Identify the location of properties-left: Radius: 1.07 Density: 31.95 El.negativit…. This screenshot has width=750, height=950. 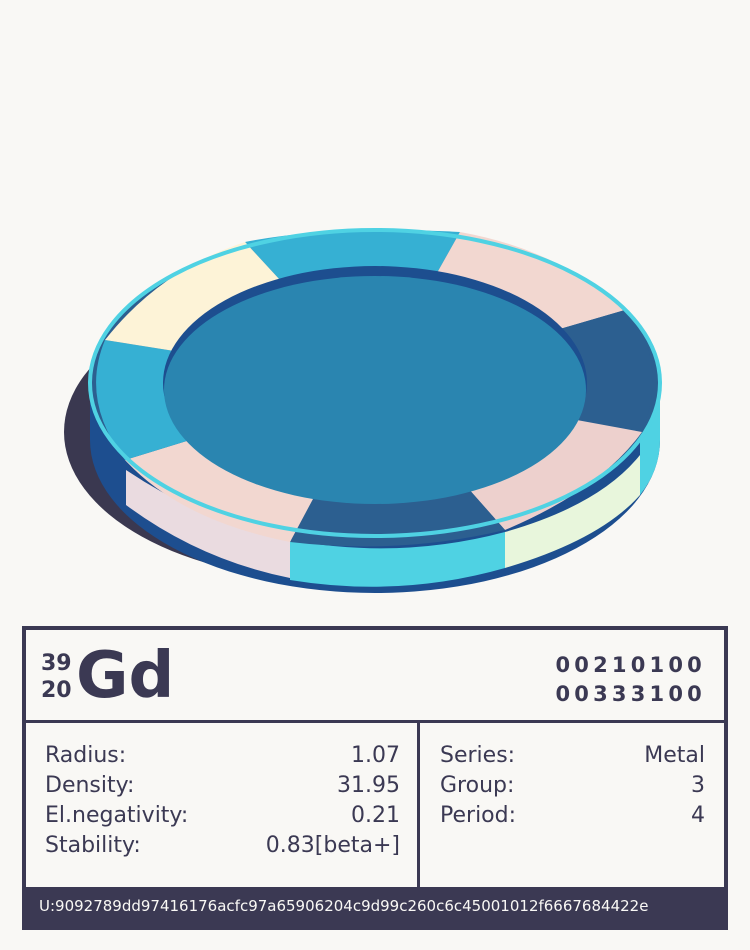
(222, 801).